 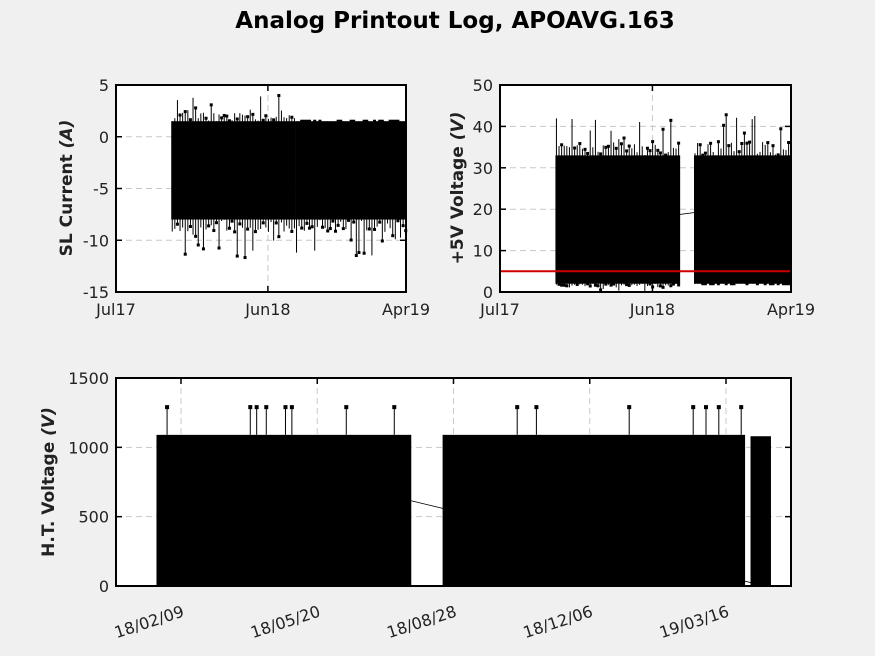 What do you see at coordinates (499, 309) in the screenshot?
I see `plus5v-voltage-xtick-label: Jul17` at bounding box center [499, 309].